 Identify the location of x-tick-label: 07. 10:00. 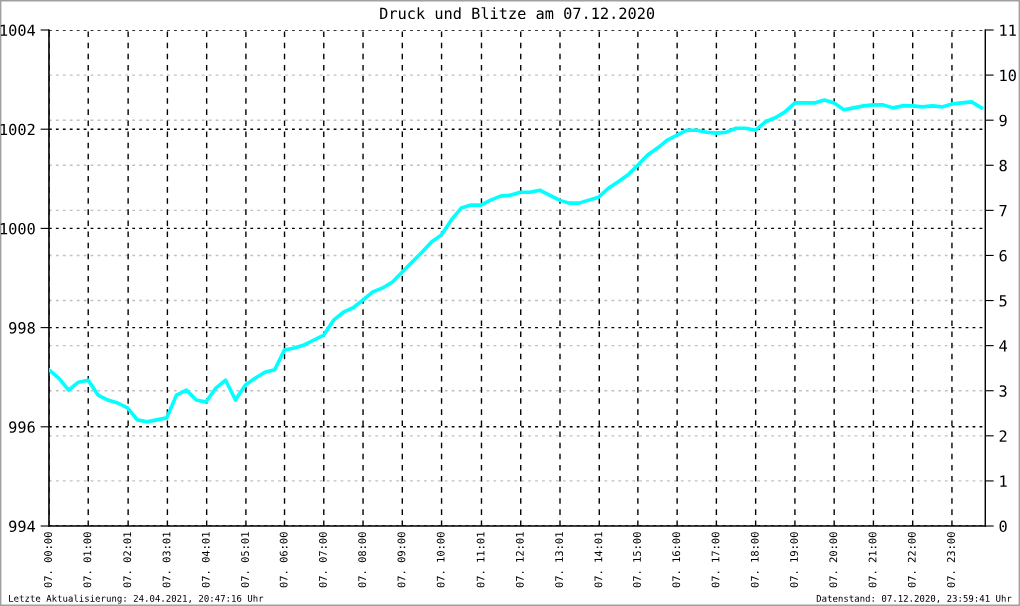
(440, 560).